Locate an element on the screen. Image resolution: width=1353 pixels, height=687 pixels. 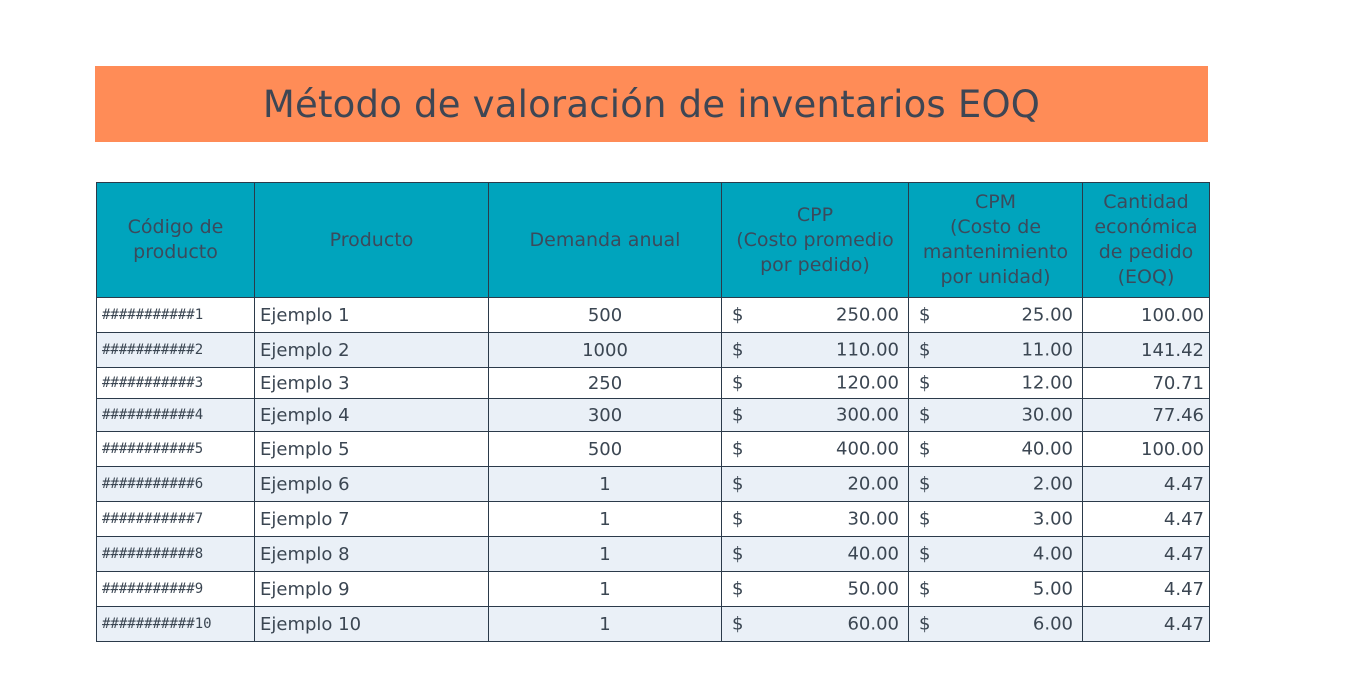
cell-codigo: ###########2 is located at coordinates (175, 350).